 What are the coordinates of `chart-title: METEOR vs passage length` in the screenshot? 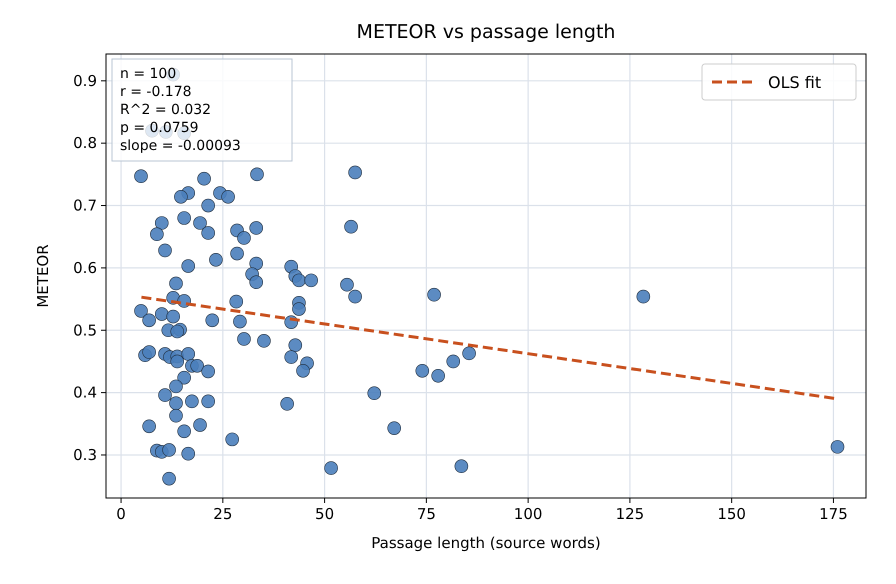 It's located at (486, 32).